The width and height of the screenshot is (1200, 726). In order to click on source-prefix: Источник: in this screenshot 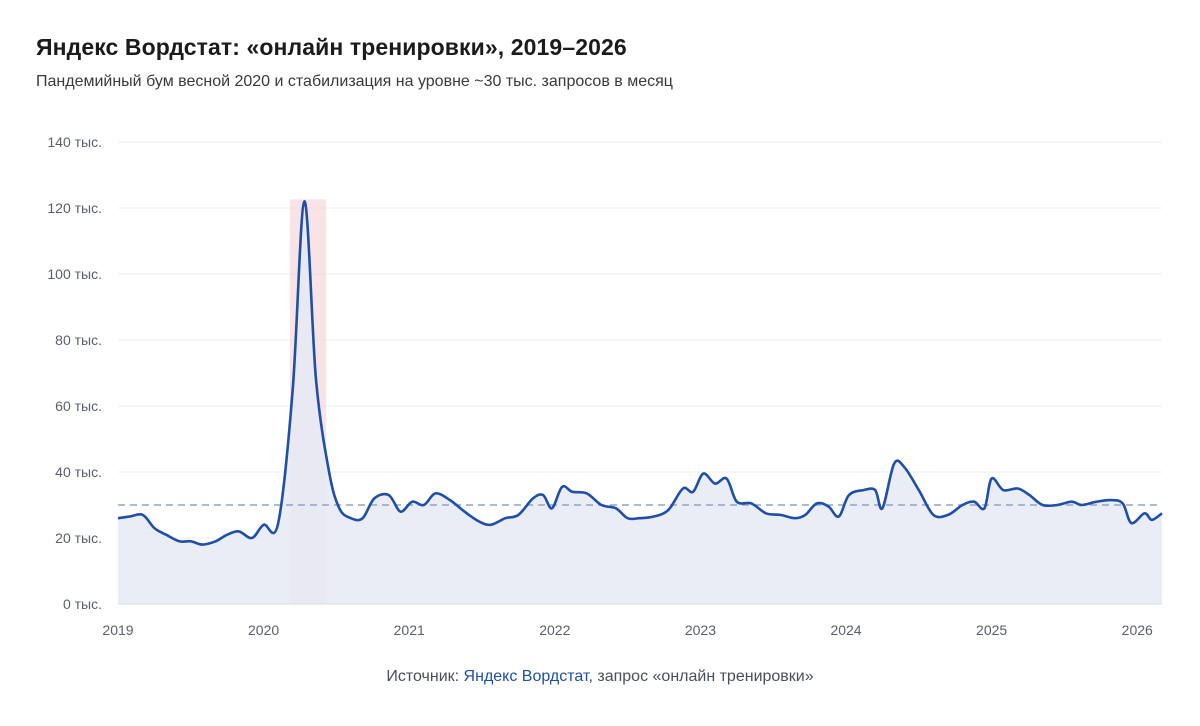, I will do `click(425, 676)`.